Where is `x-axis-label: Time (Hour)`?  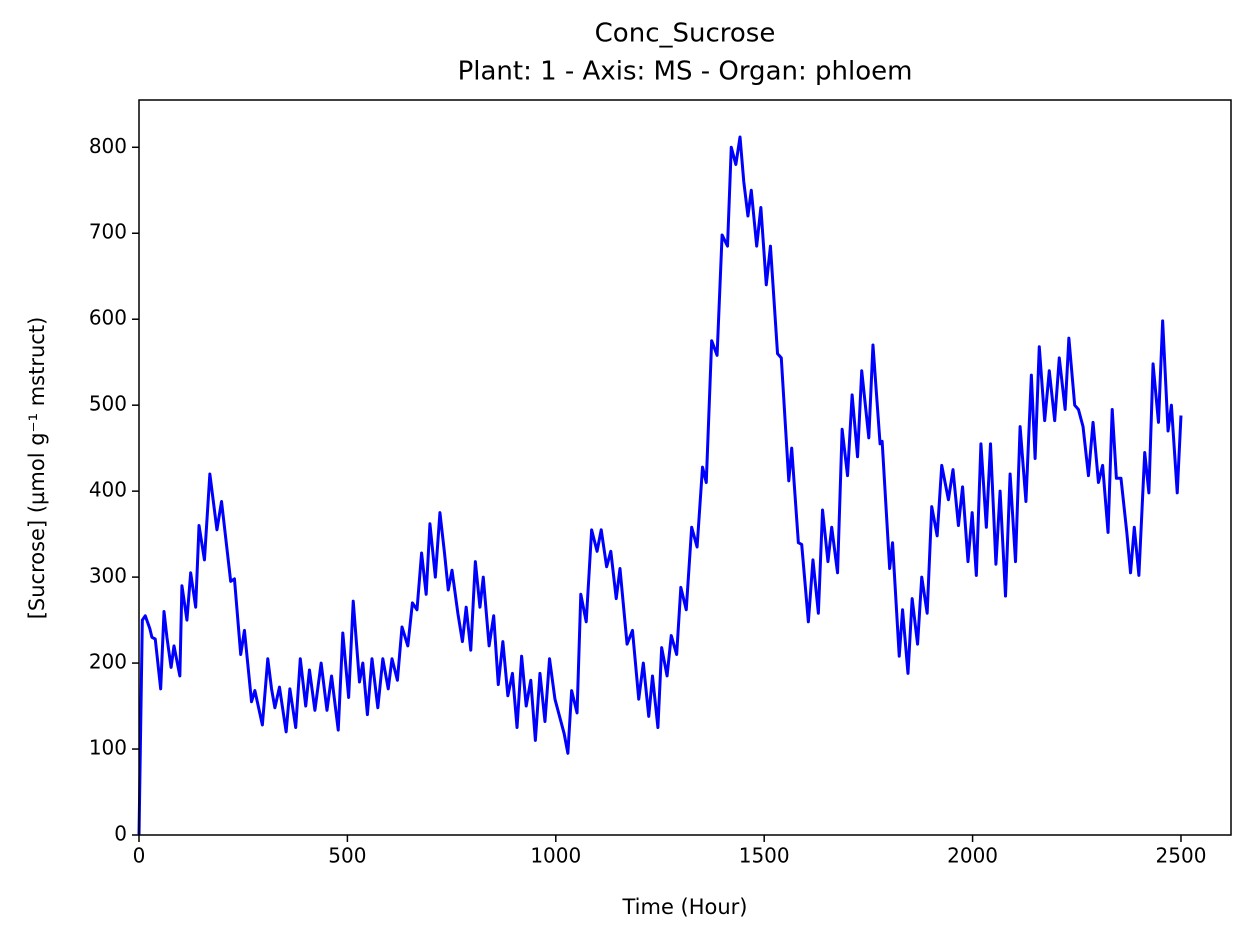
x-axis-label: Time (Hour) is located at coordinates (684, 907).